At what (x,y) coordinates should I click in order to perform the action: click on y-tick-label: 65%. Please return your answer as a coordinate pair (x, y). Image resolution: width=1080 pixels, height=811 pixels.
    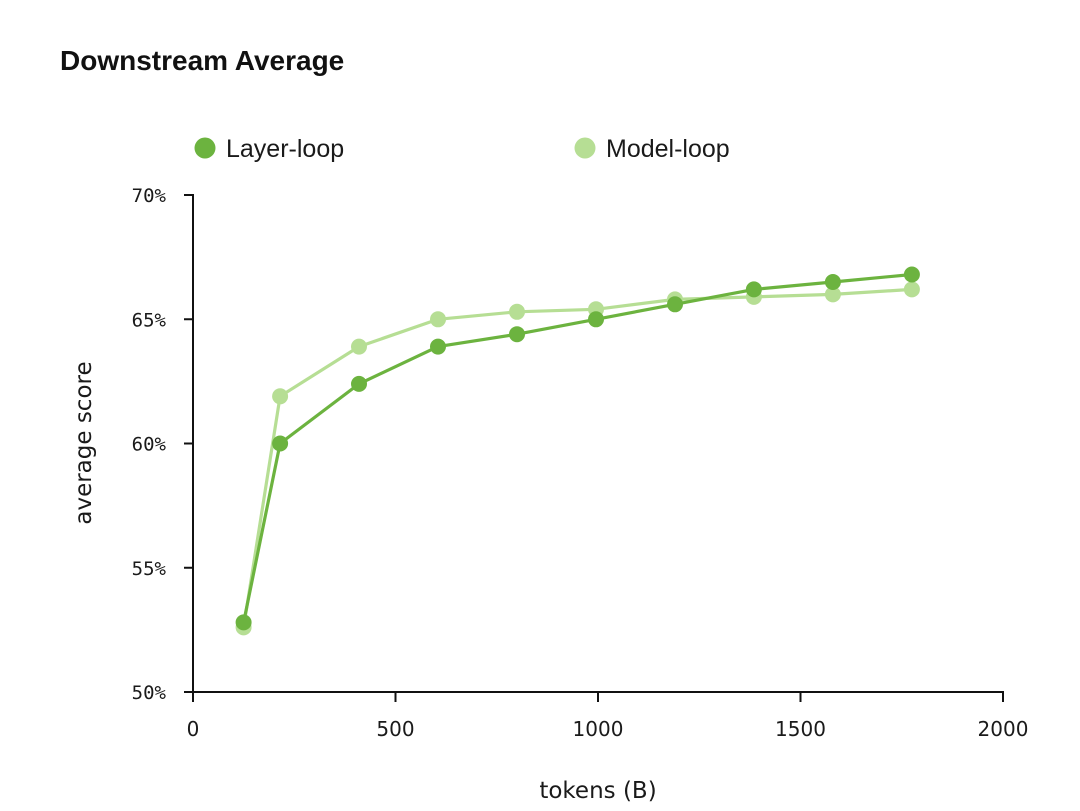
    Looking at the image, I should click on (149, 320).